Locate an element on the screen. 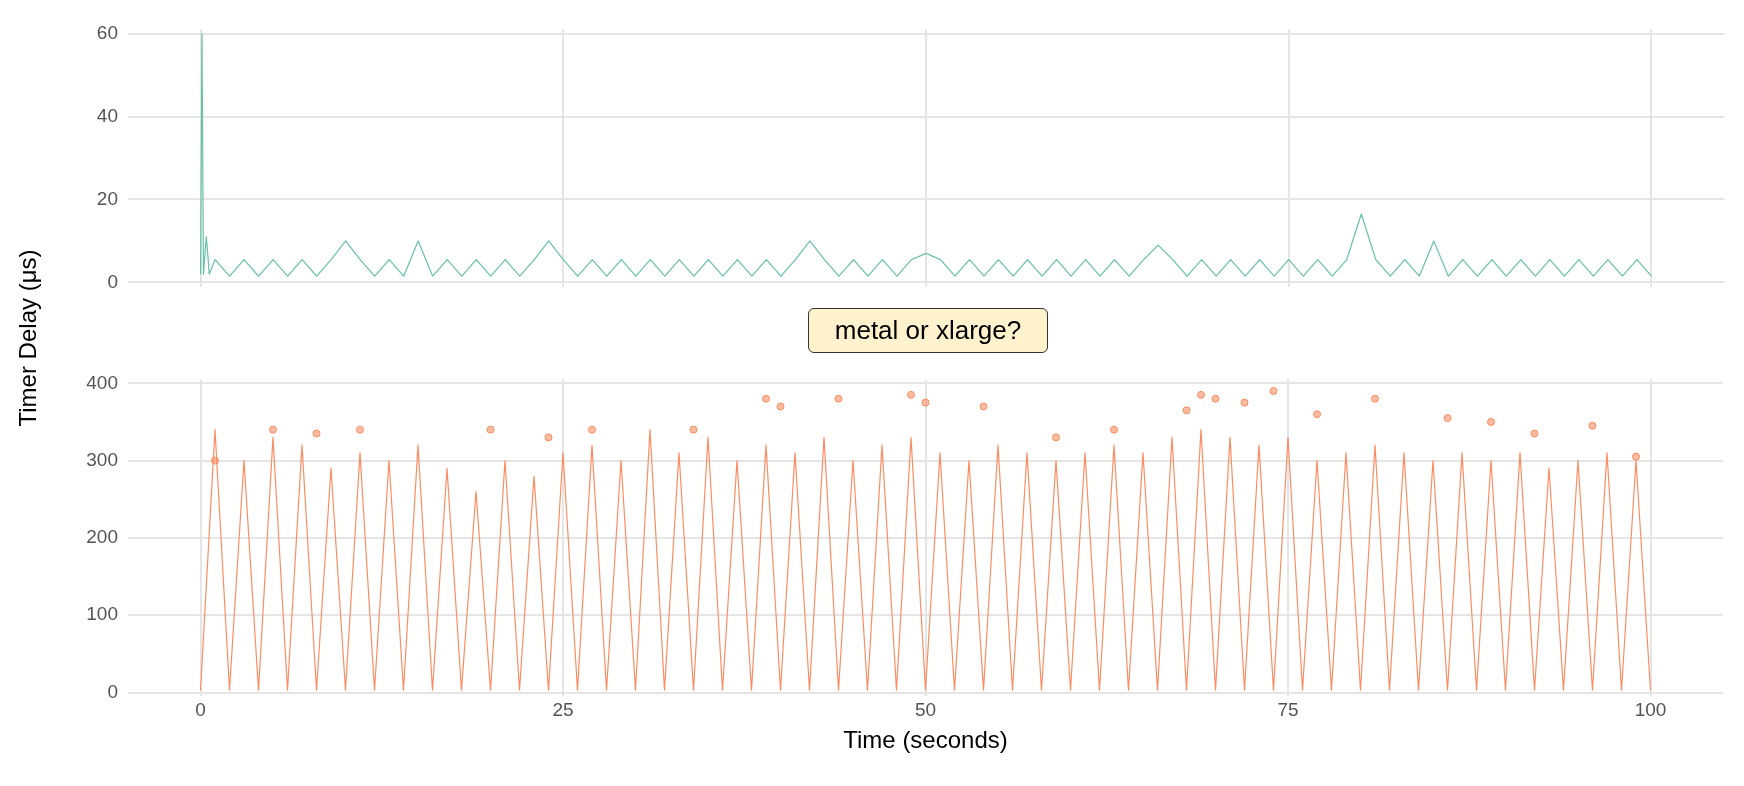 This screenshot has height=786, width=1744. y-tick-label: 400 is located at coordinates (102, 382).